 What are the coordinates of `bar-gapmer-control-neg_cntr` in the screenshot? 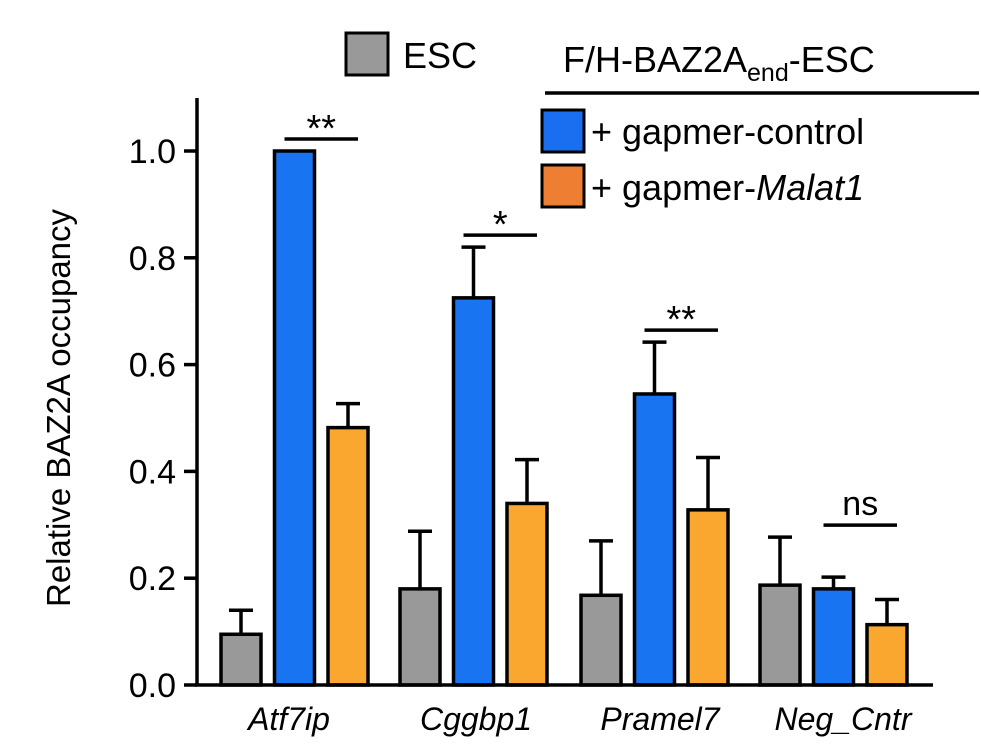 It's located at (833, 637).